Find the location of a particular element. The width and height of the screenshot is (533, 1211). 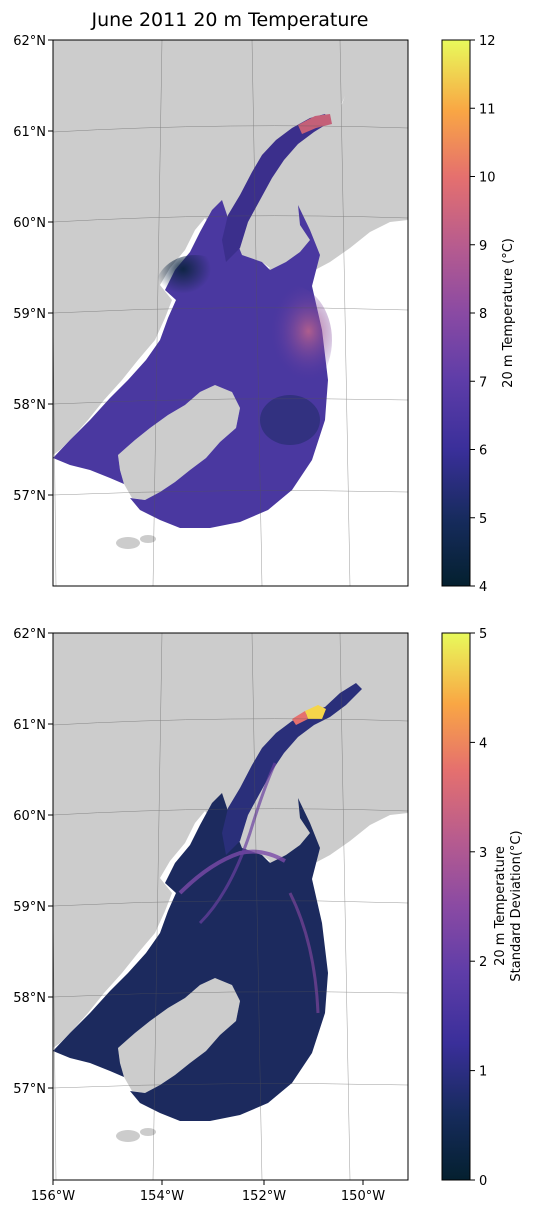

colorbar-tick-label: 8 is located at coordinates (483, 314).